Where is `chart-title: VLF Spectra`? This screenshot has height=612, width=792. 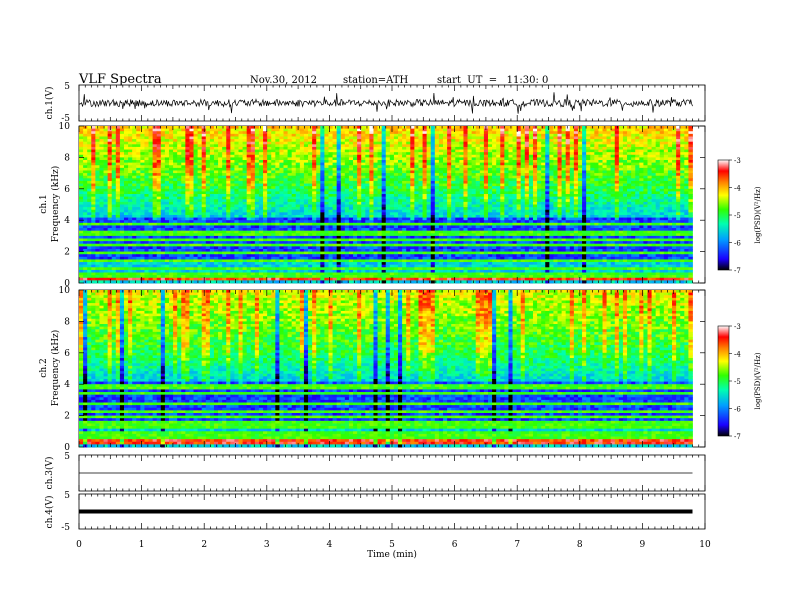 chart-title: VLF Spectra is located at coordinates (120, 79).